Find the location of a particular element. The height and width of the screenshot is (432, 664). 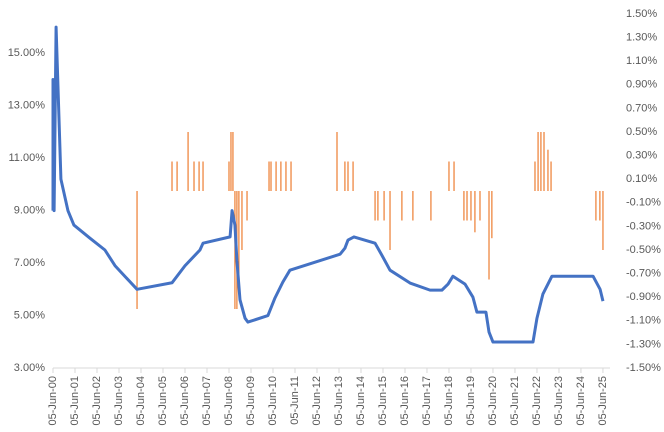

y2-tick-label: 0.90% is located at coordinates (641, 85).